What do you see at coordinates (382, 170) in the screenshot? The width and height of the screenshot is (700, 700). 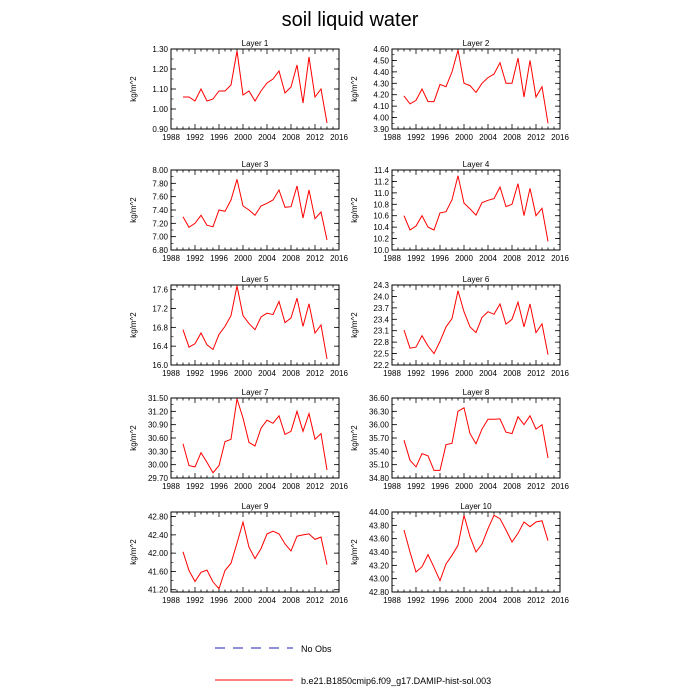 I see `y-tick-label: 11.4` at bounding box center [382, 170].